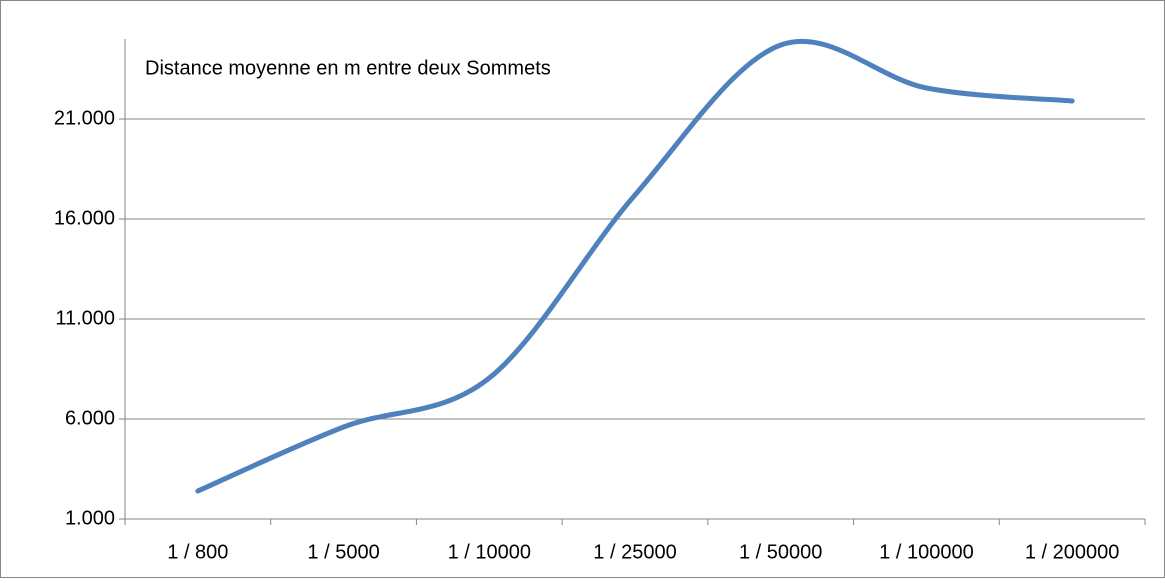  Describe the element at coordinates (780, 552) in the screenshot. I see `x-tick-label: 1 / 50000` at that location.